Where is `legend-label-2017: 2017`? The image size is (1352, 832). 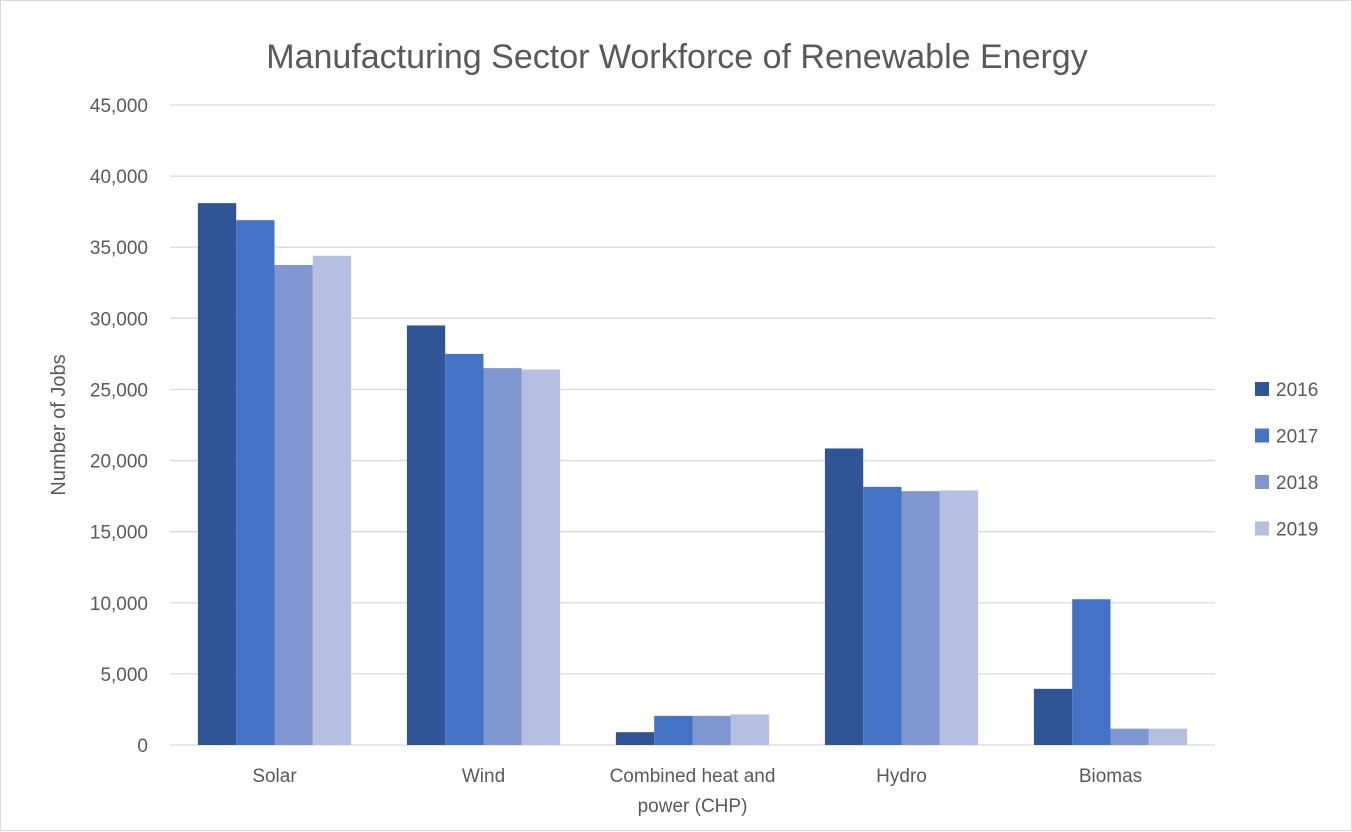 legend-label-2017: 2017 is located at coordinates (1297, 437).